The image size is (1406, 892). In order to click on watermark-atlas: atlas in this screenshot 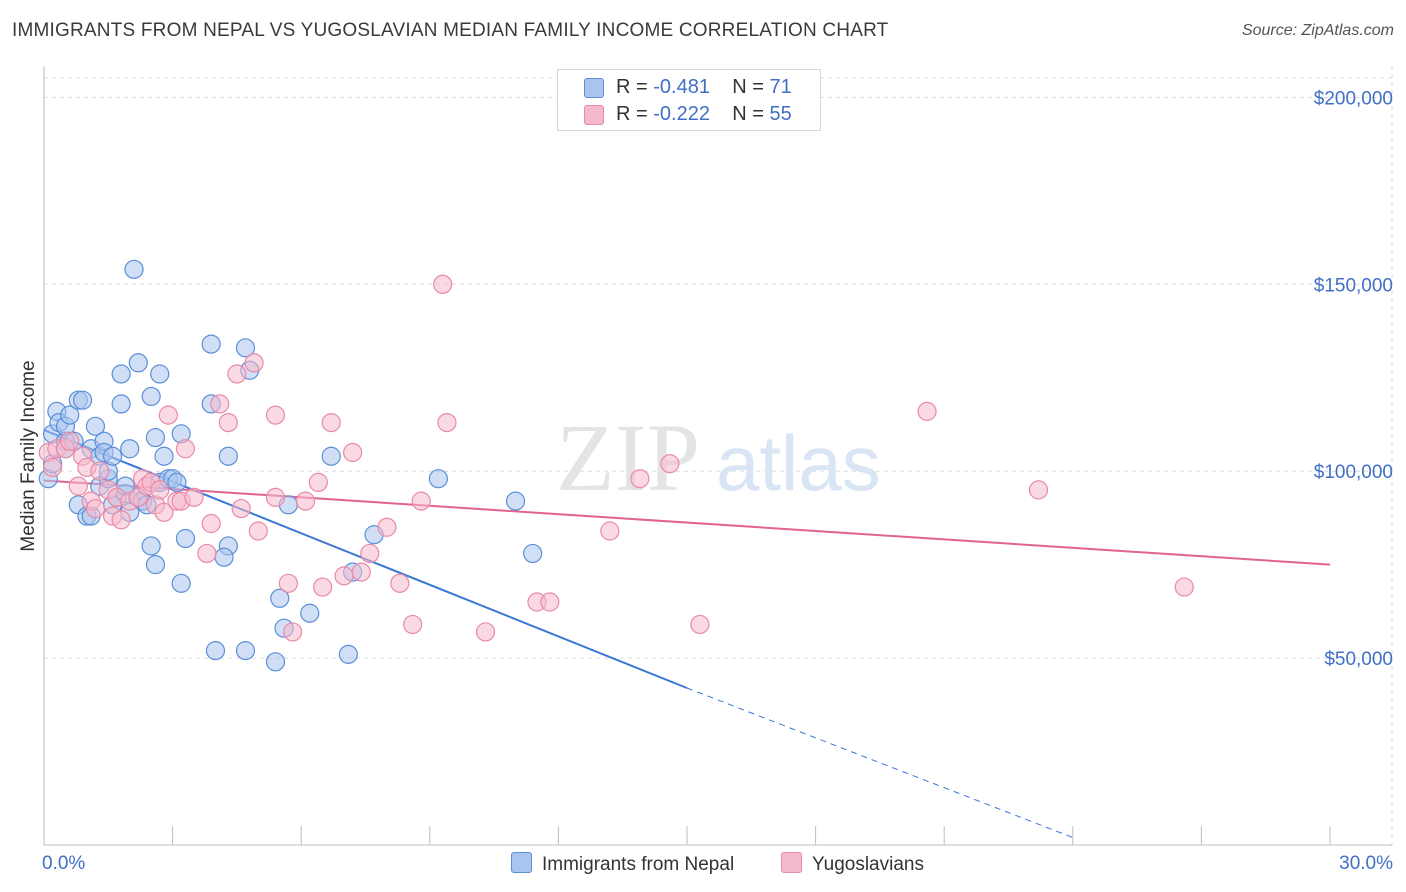, I will do `click(798, 463)`.